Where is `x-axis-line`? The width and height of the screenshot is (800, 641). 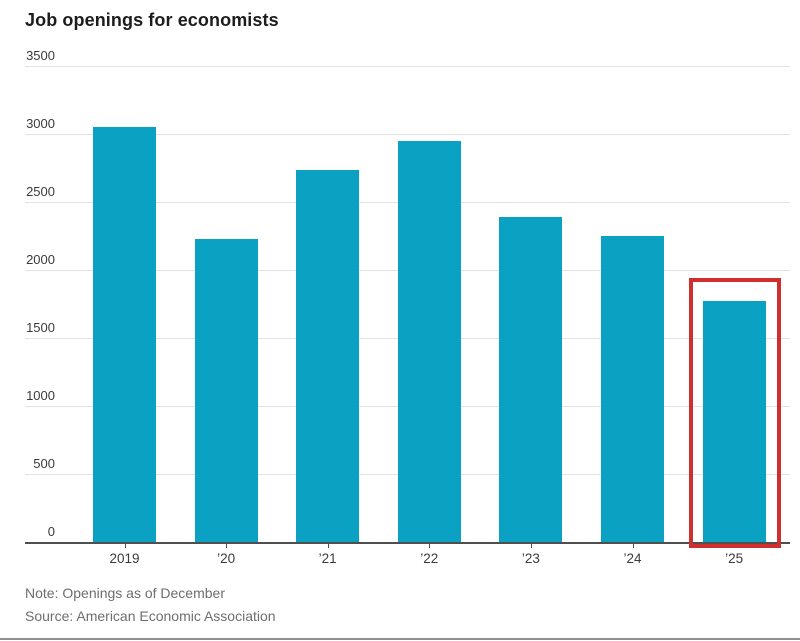
x-axis-line is located at coordinates (407, 543).